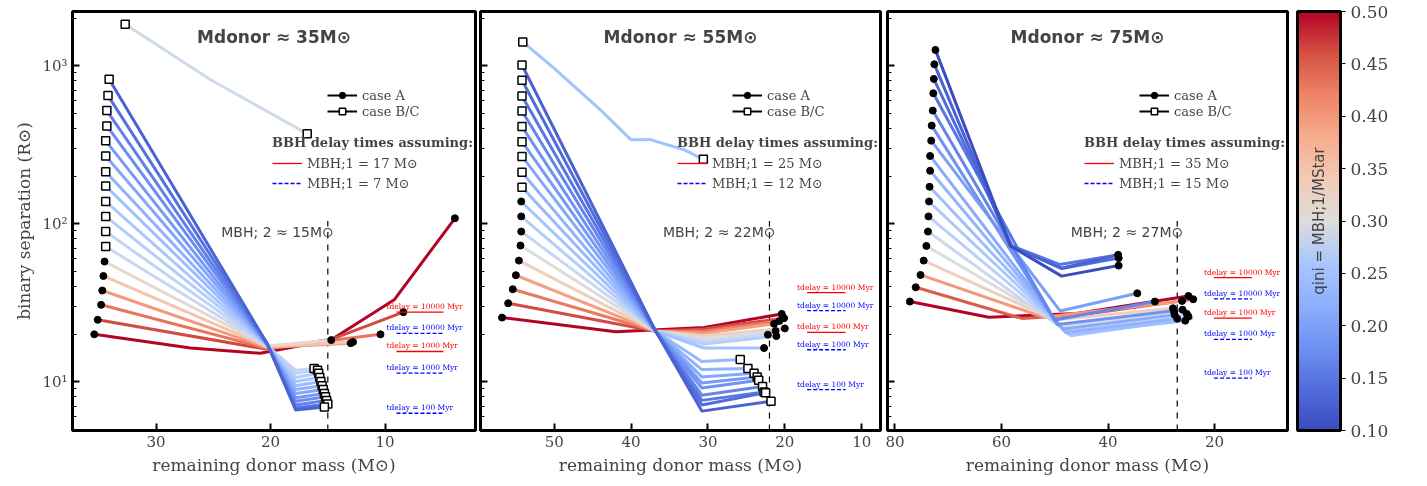 This screenshot has height=486, width=1427. What do you see at coordinates (24, 221) in the screenshot?
I see `y-axis-title: binary separation (R⊙)` at bounding box center [24, 221].